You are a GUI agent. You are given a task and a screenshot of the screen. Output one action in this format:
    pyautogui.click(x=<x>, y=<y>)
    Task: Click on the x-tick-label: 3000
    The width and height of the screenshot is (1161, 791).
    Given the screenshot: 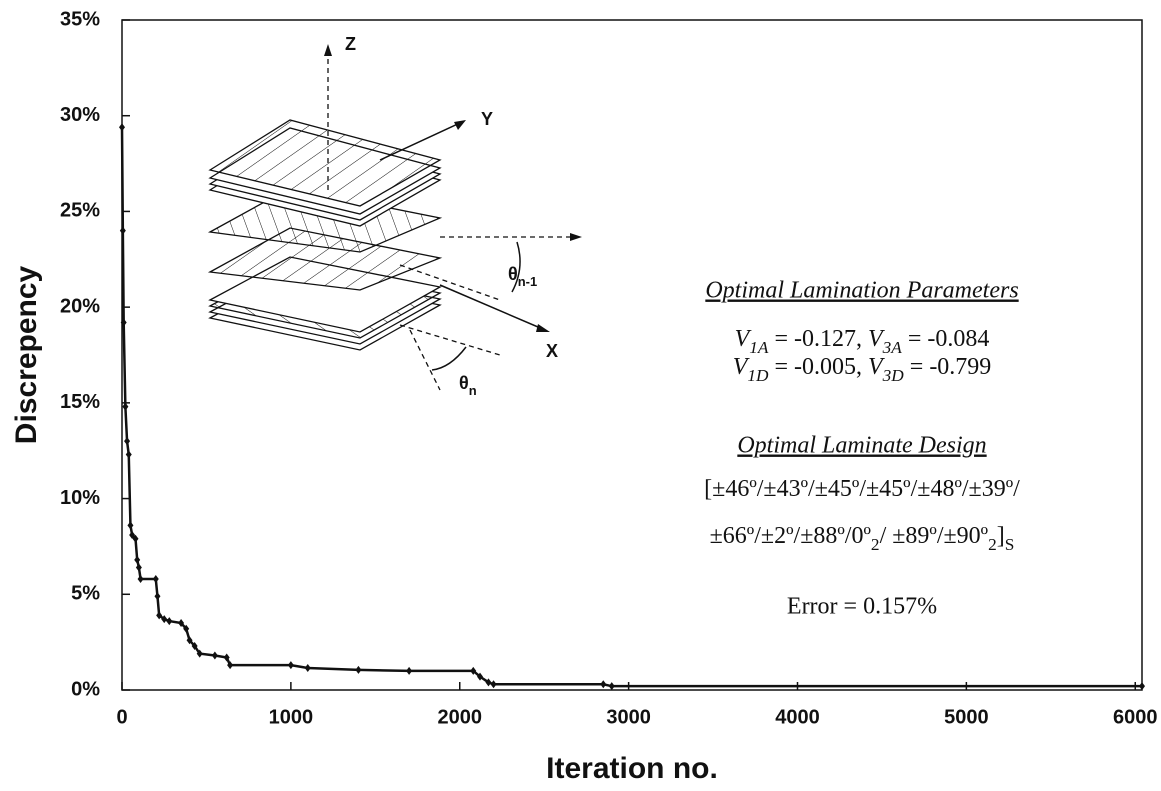 What is the action you would take?
    pyautogui.click(x=628, y=717)
    